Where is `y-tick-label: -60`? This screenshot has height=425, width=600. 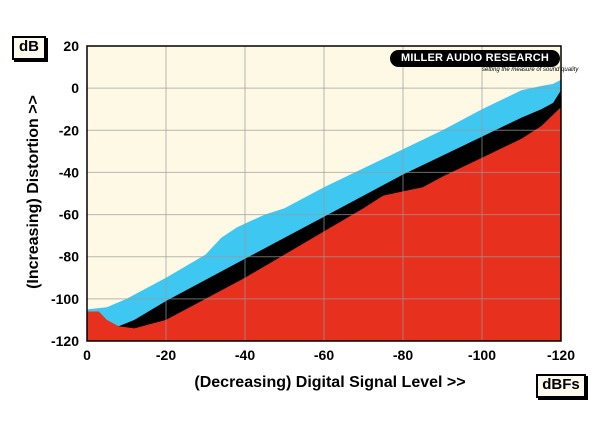 y-tick-label: -60 is located at coordinates (69, 215).